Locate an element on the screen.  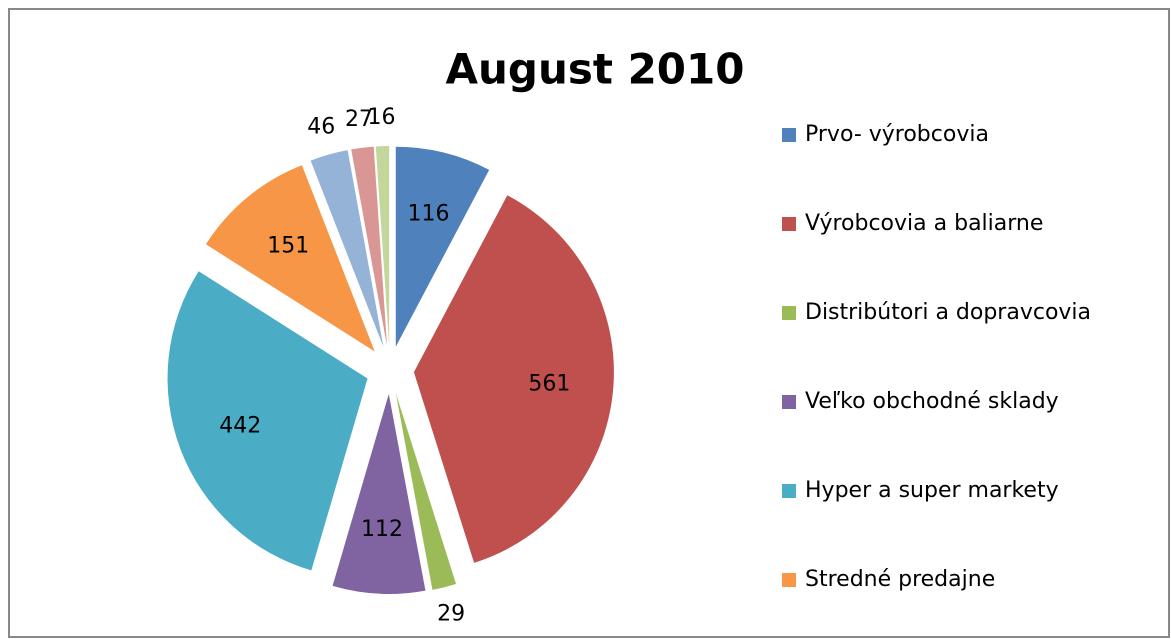
legend-label: Stredné predajne is located at coordinates (900, 579).